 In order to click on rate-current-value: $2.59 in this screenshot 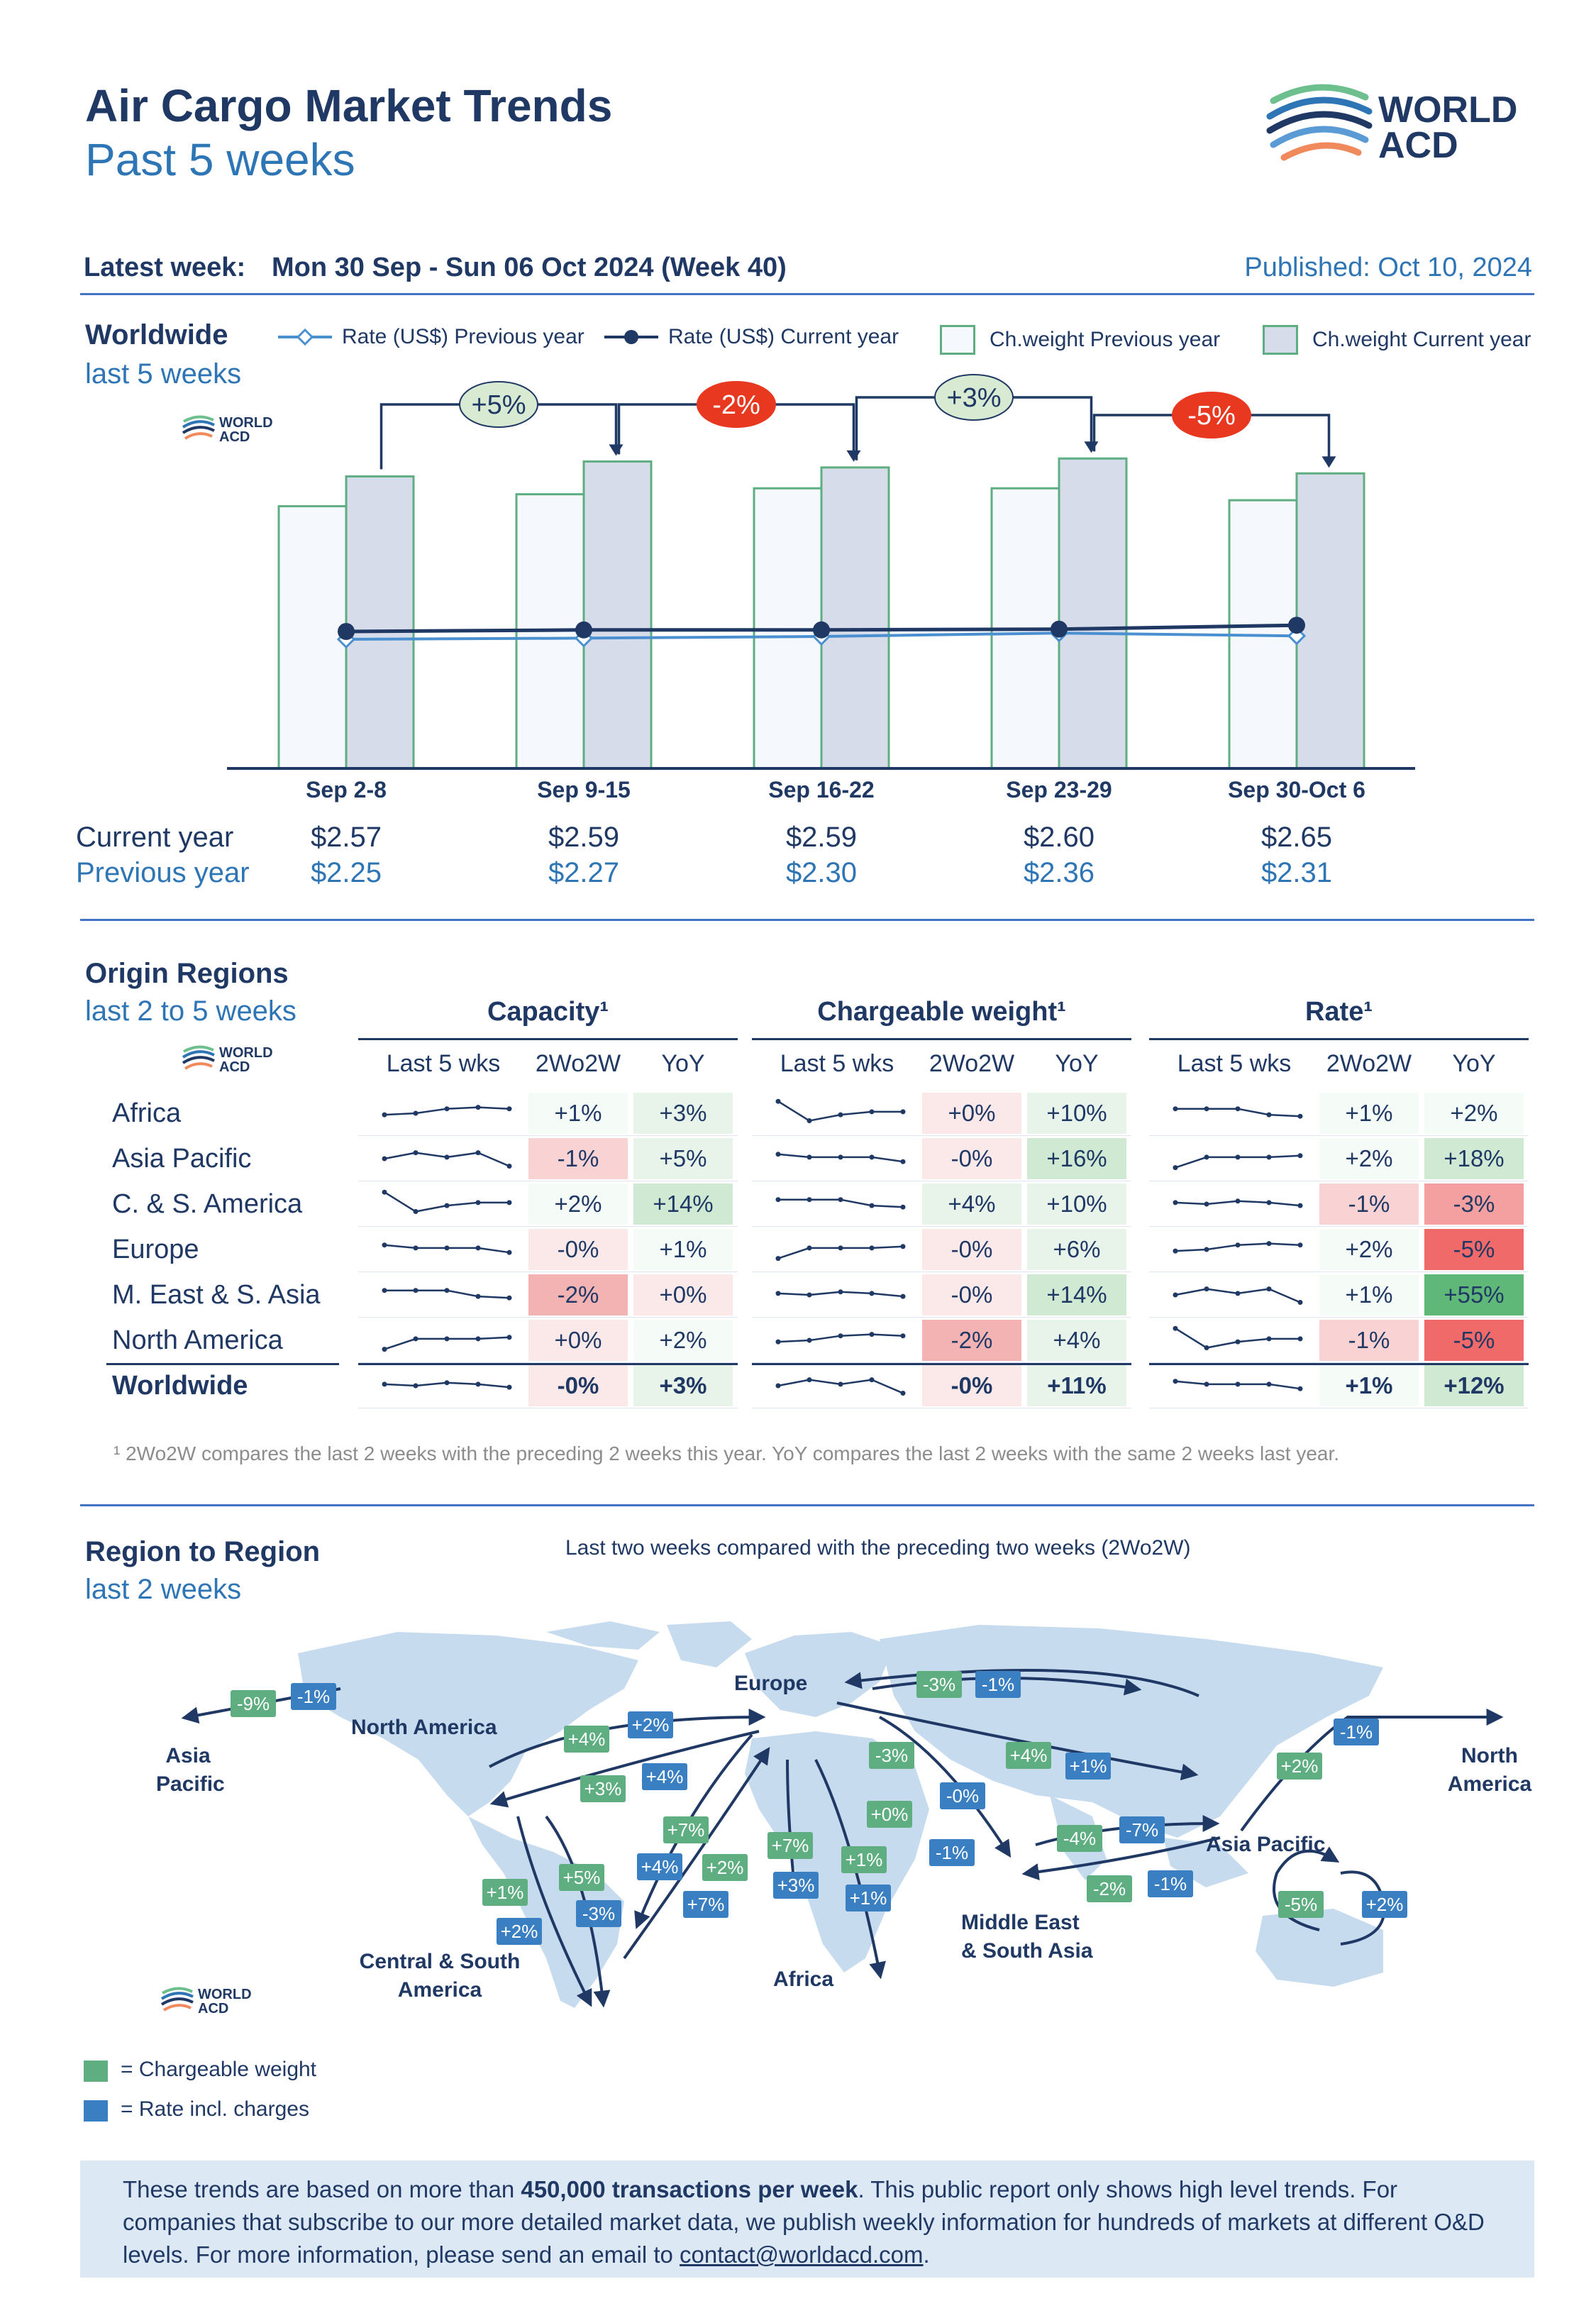, I will do `click(821, 837)`.